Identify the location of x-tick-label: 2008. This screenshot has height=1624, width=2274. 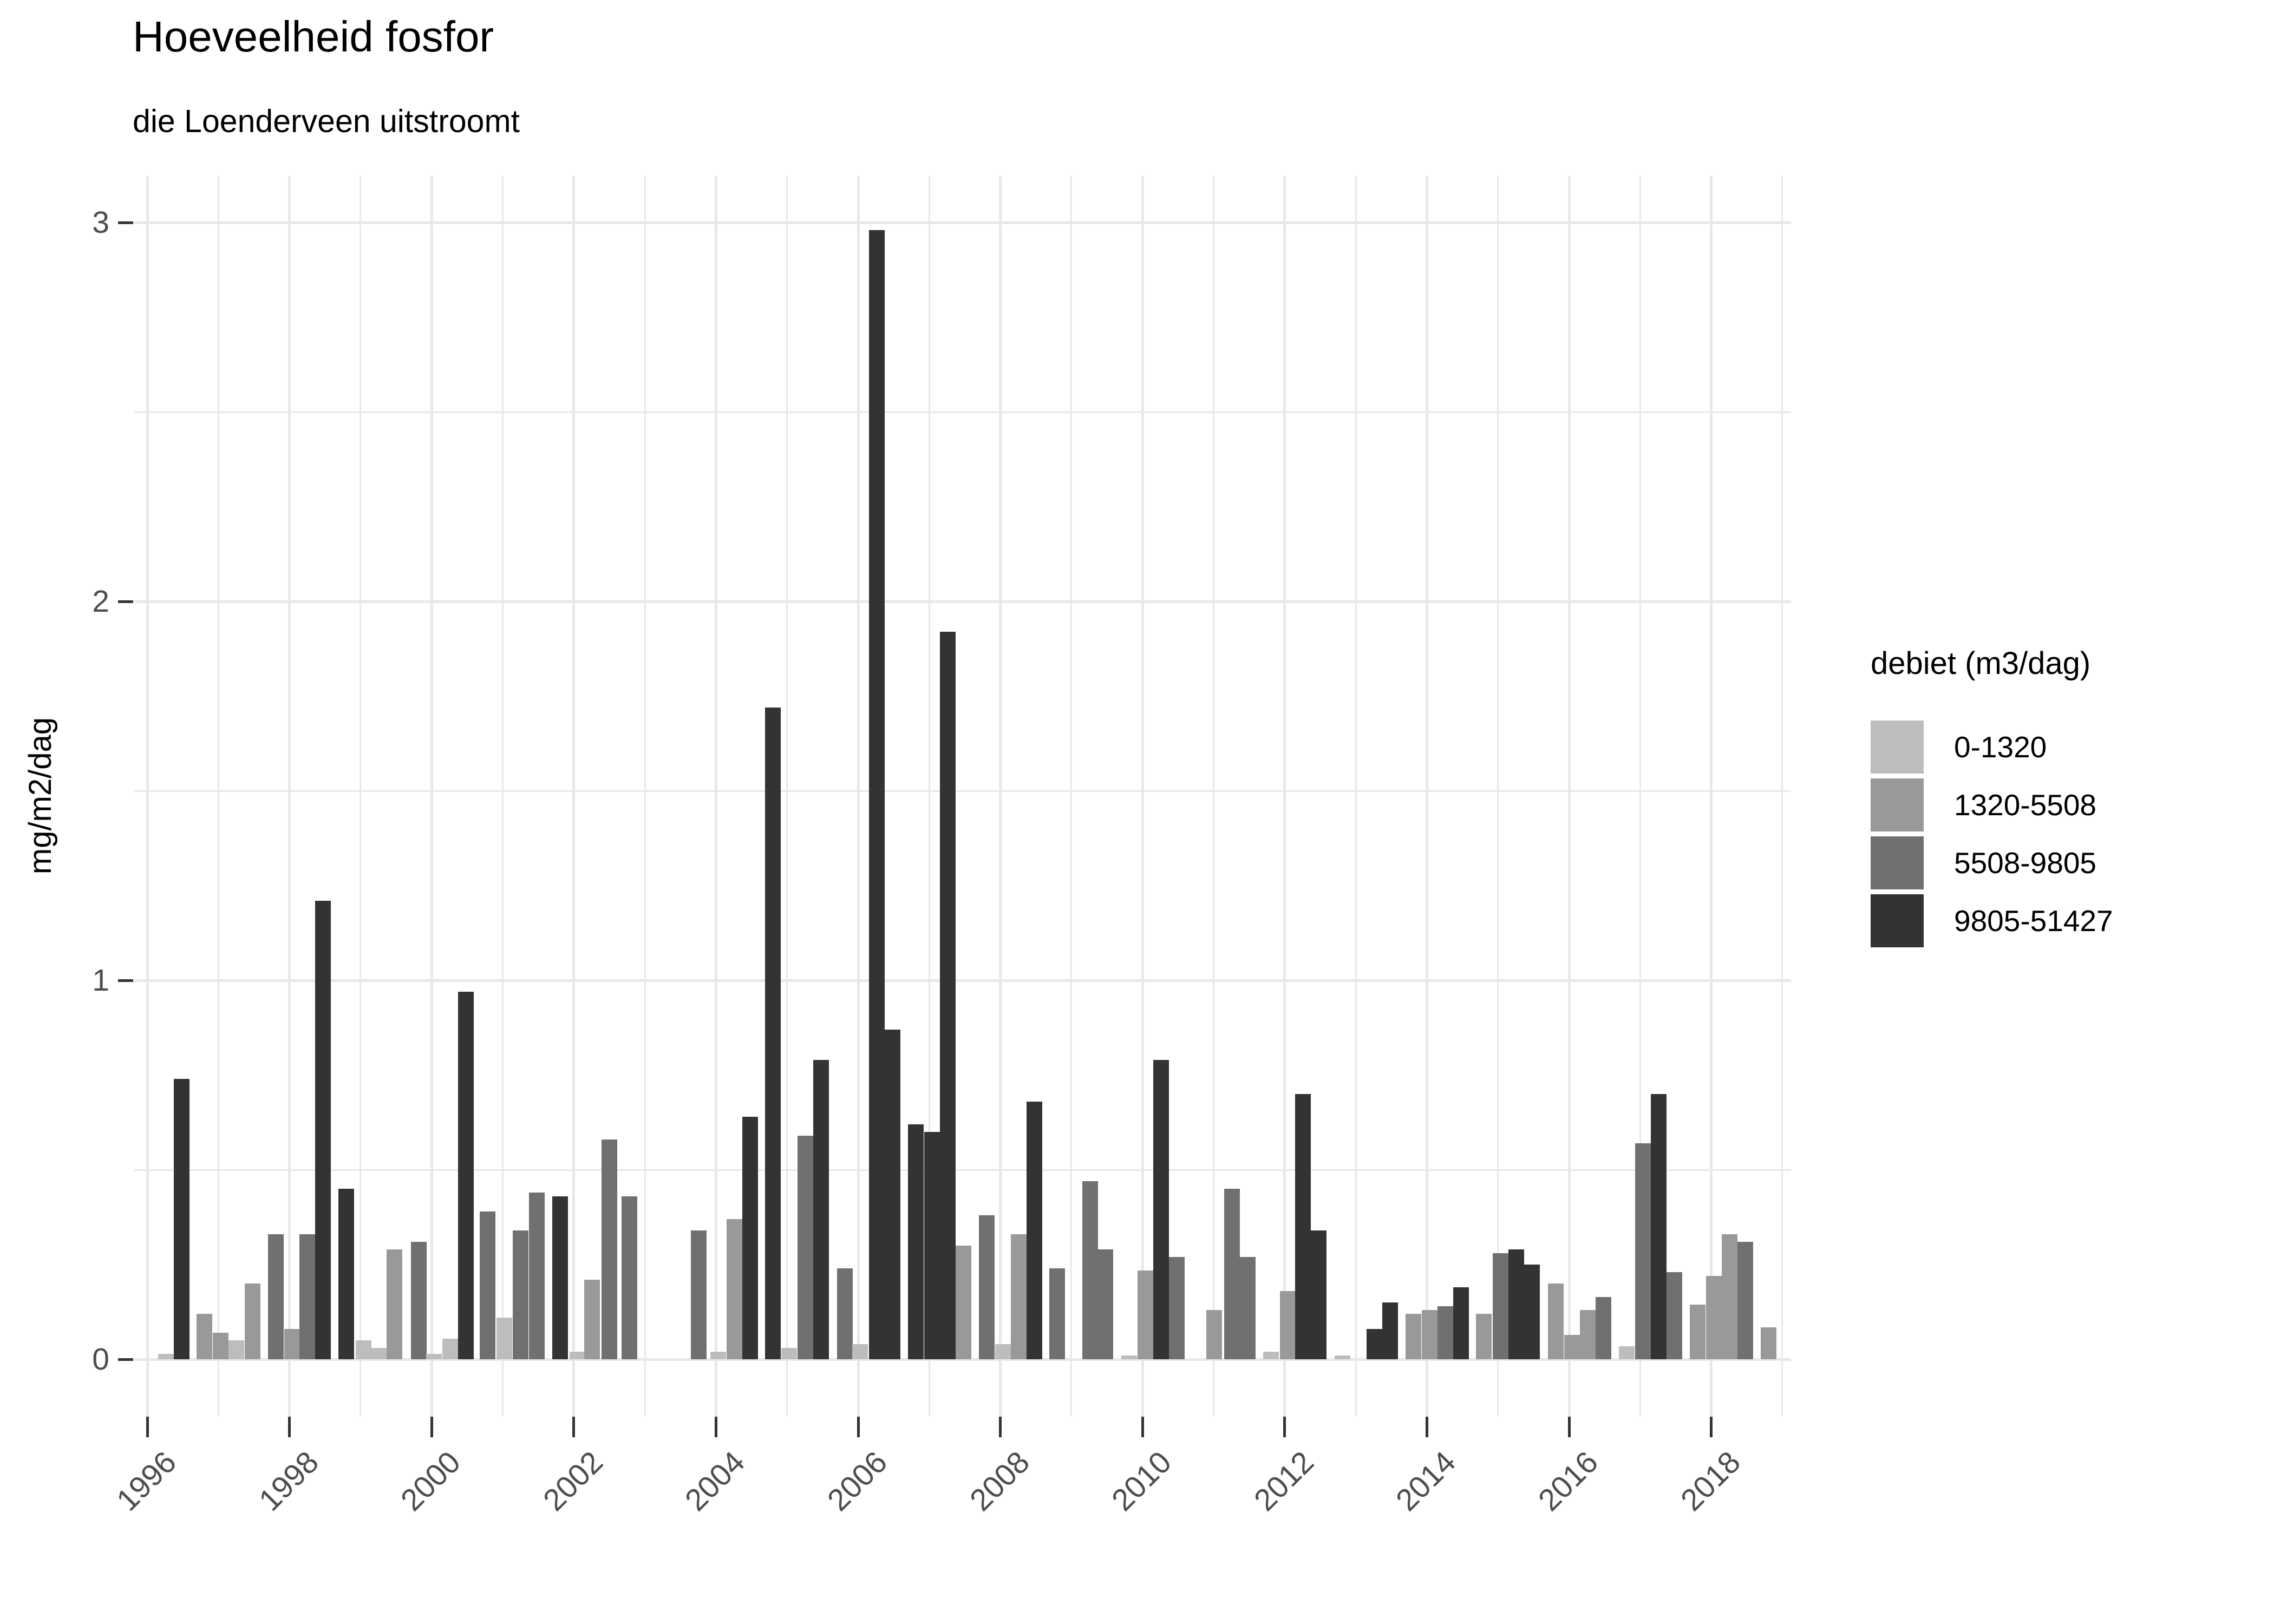
(1000, 1481).